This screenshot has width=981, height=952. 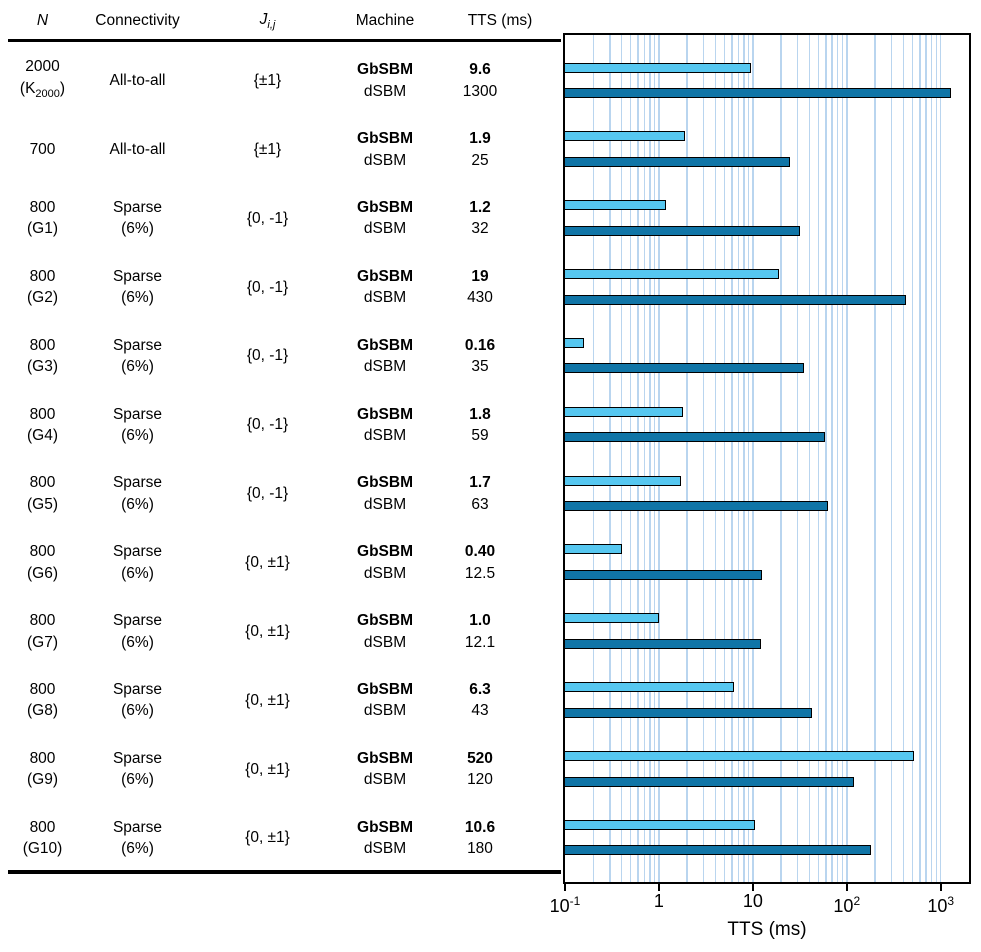 I want to click on j-value: {0, ±1}, so click(x=267, y=562).